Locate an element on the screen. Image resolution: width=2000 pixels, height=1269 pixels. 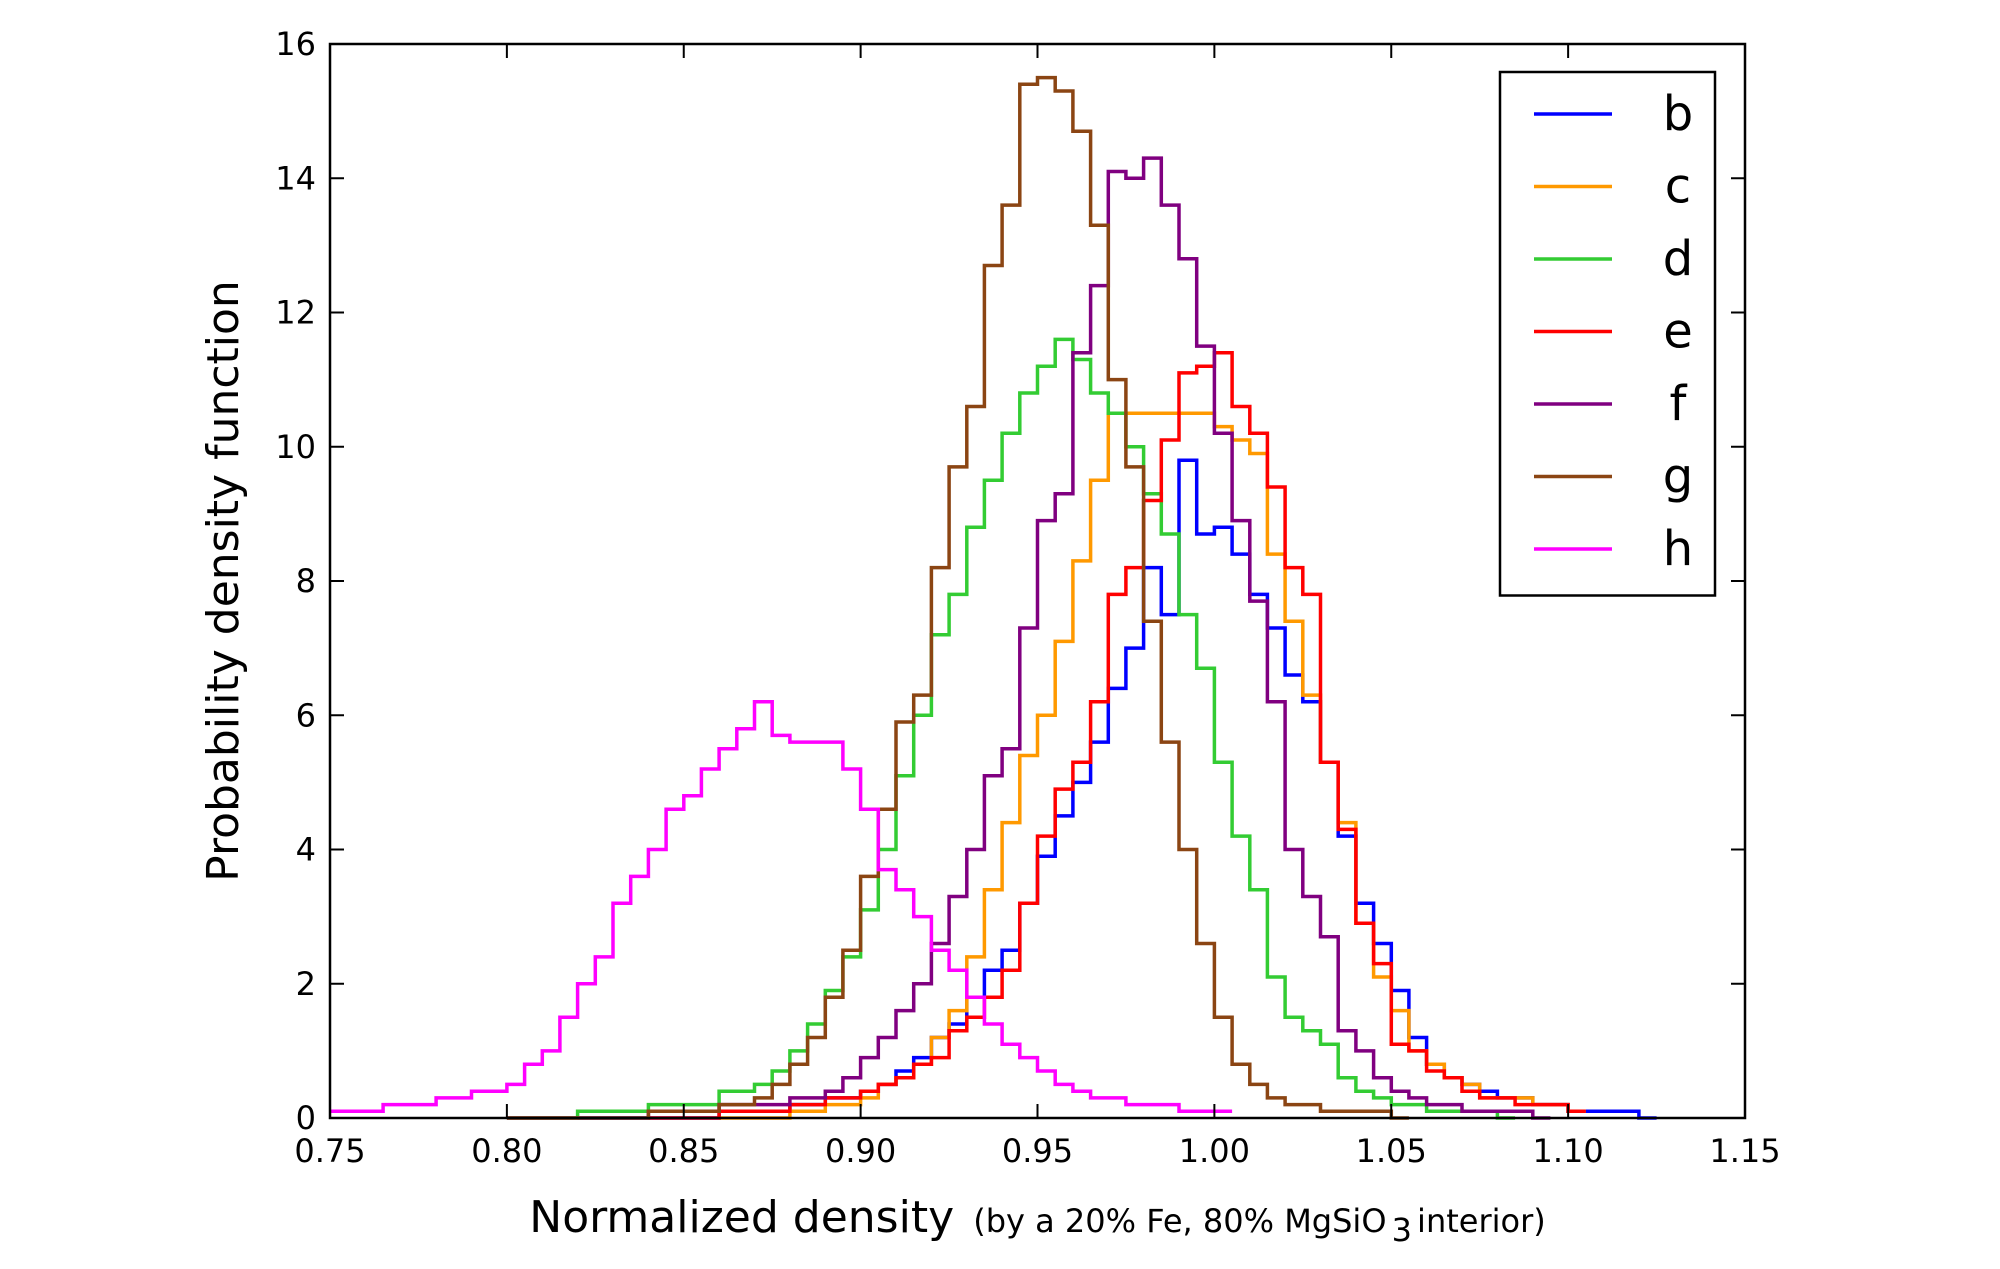
x-tick-label: 1.15 is located at coordinates (1744, 1151).